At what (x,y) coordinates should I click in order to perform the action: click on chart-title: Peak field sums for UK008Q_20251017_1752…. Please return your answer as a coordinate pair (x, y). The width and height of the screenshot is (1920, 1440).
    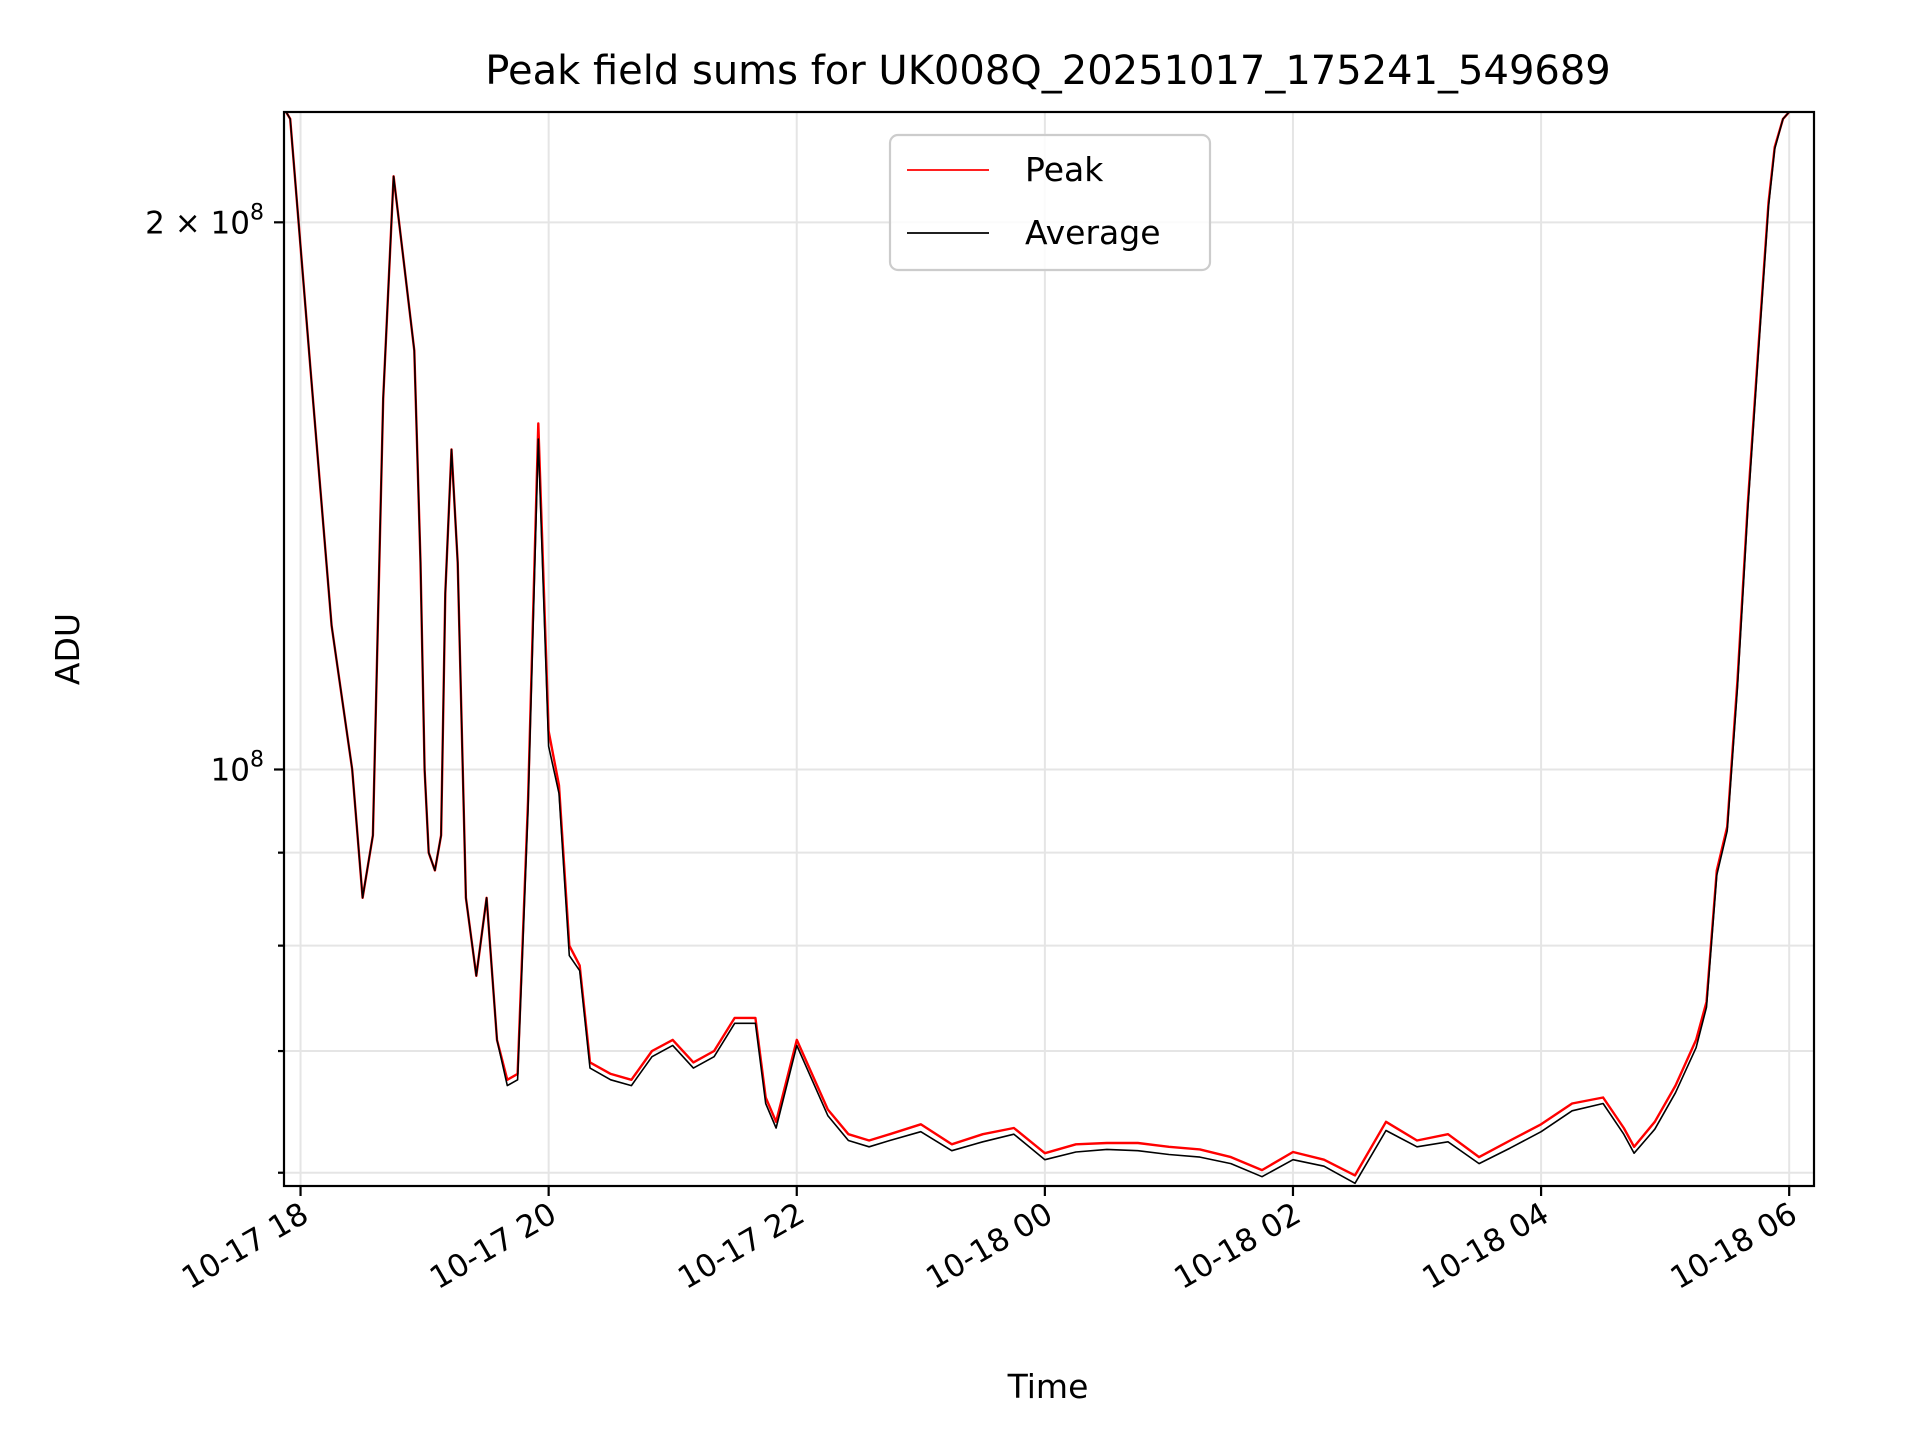
    Looking at the image, I should click on (1047, 71).